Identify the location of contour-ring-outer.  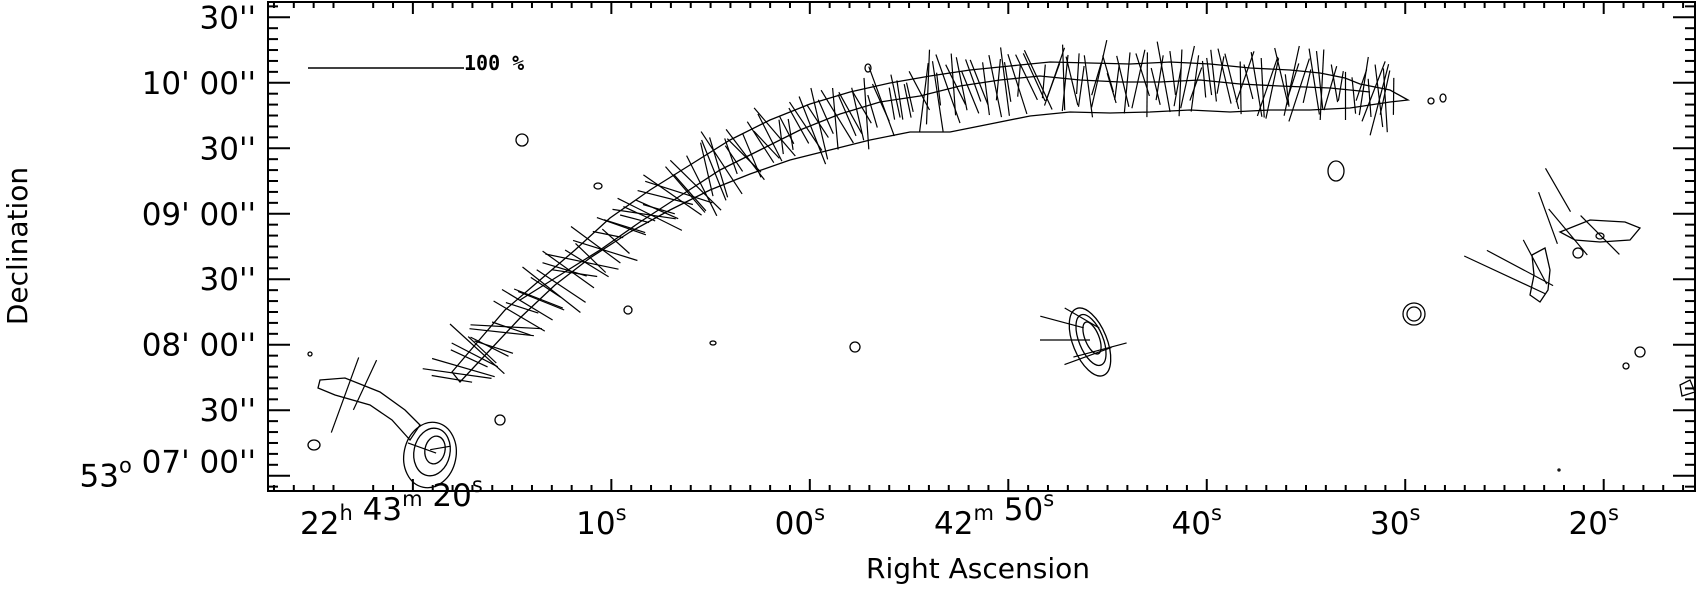
(1414, 314).